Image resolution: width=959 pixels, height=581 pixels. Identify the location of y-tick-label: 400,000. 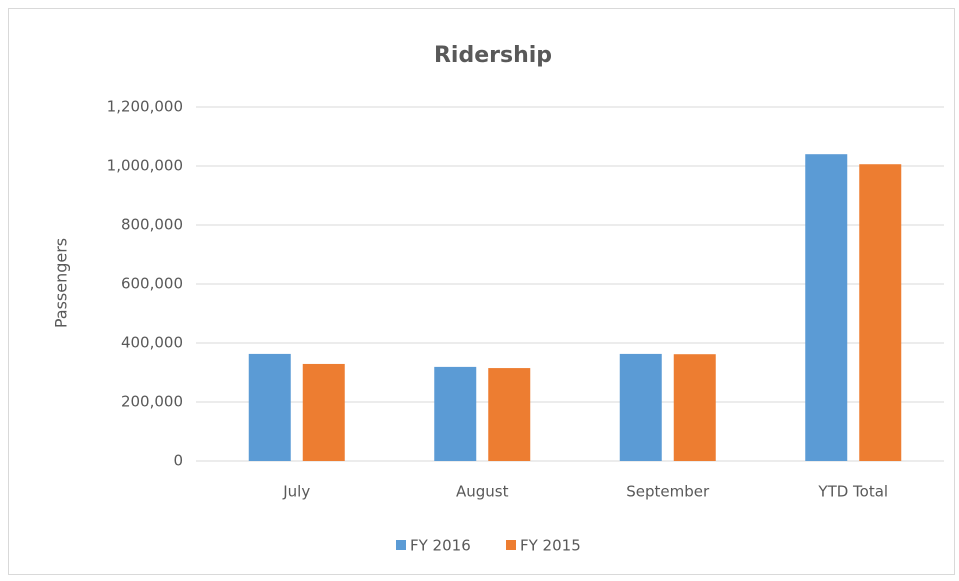
(152, 343).